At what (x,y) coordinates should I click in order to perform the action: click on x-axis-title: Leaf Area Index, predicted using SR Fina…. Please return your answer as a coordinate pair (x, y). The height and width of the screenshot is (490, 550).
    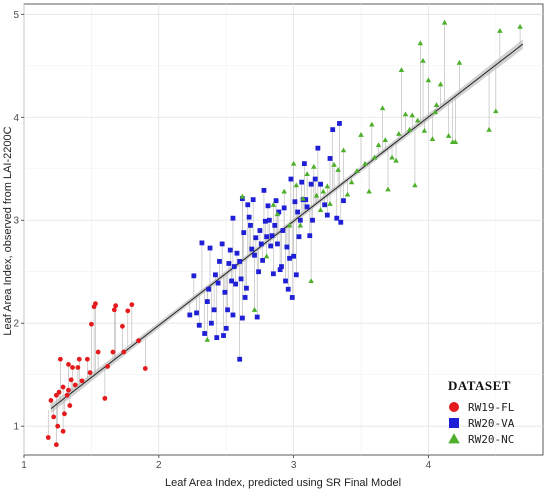
    Looking at the image, I should click on (283, 483).